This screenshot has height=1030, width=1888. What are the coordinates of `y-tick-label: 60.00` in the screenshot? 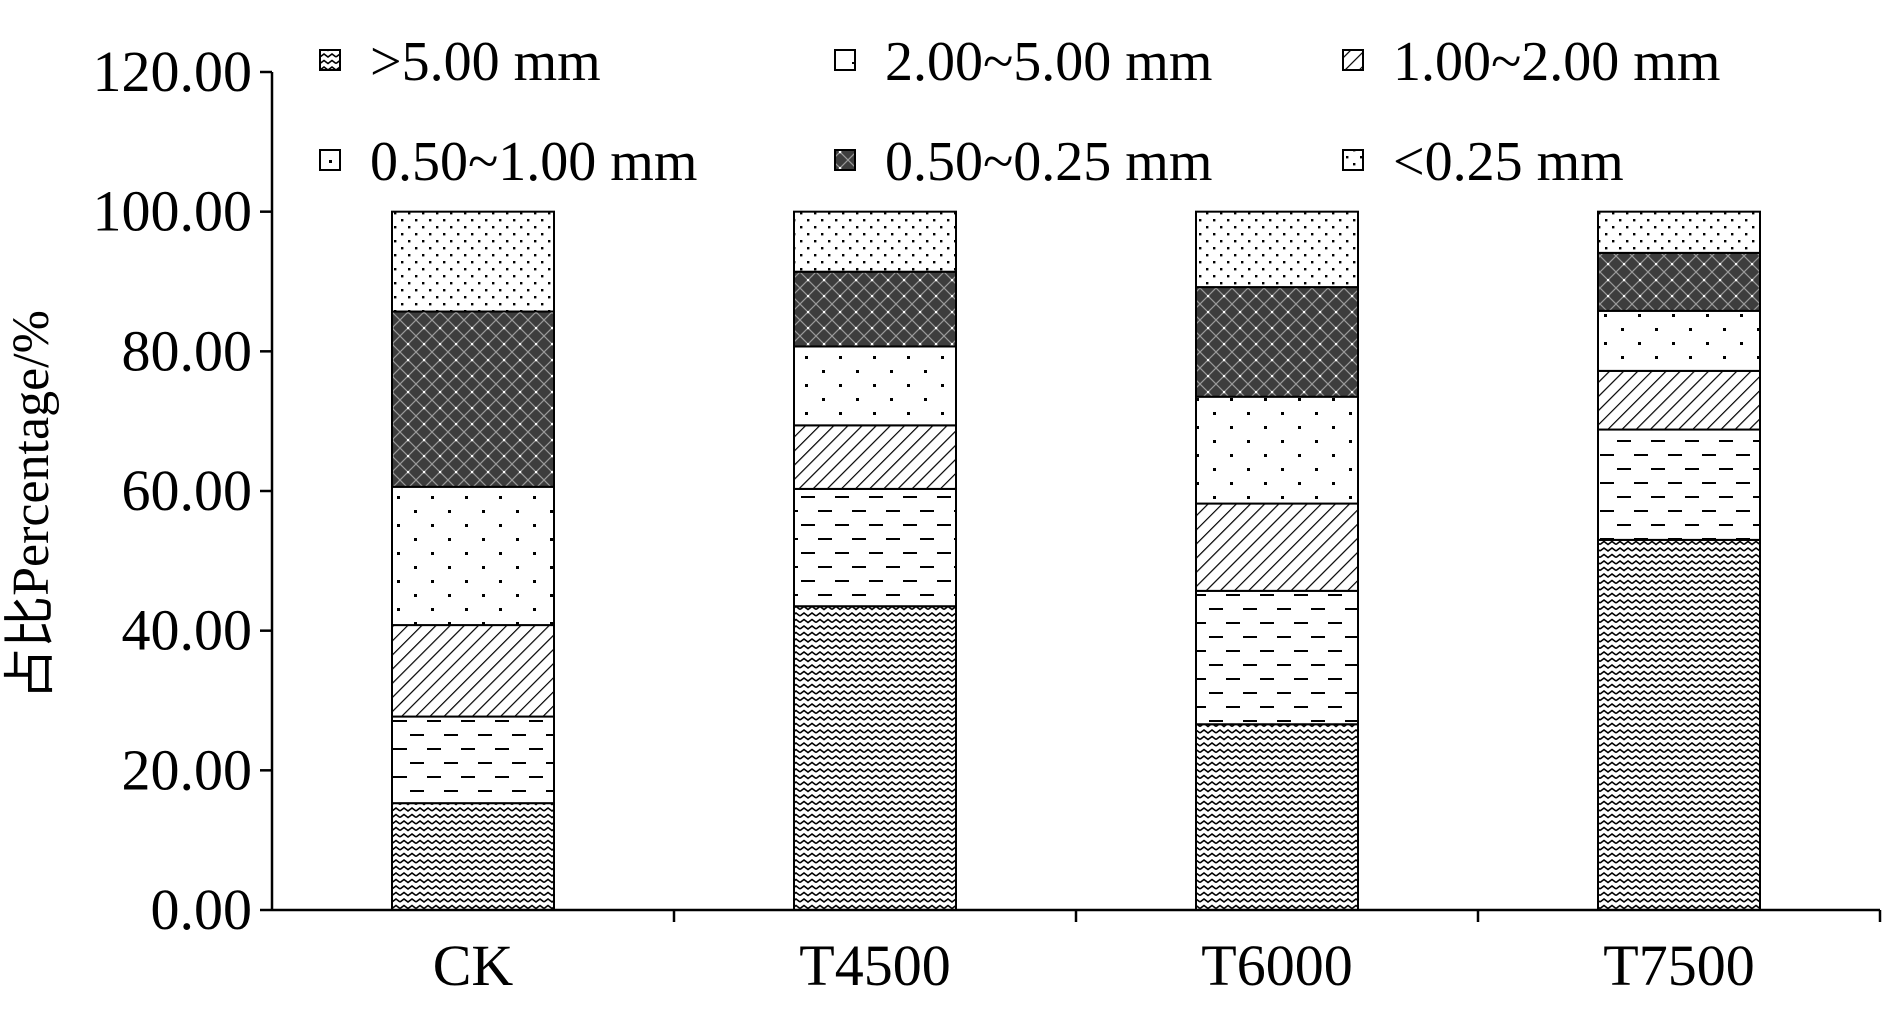 It's located at (187, 490).